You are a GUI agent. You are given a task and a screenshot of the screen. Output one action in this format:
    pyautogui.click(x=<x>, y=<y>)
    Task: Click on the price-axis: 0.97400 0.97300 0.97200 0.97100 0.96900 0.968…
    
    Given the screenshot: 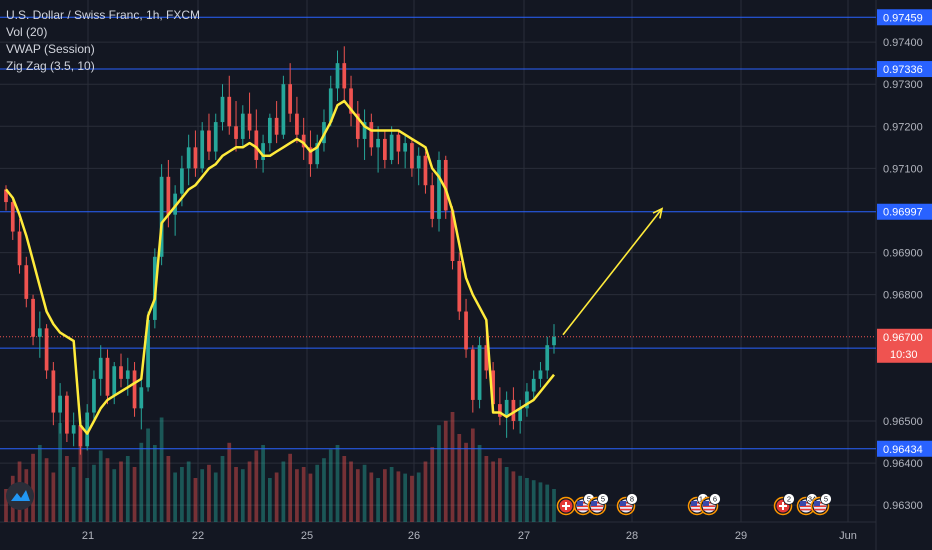 What is the action you would take?
    pyautogui.click(x=904, y=260)
    